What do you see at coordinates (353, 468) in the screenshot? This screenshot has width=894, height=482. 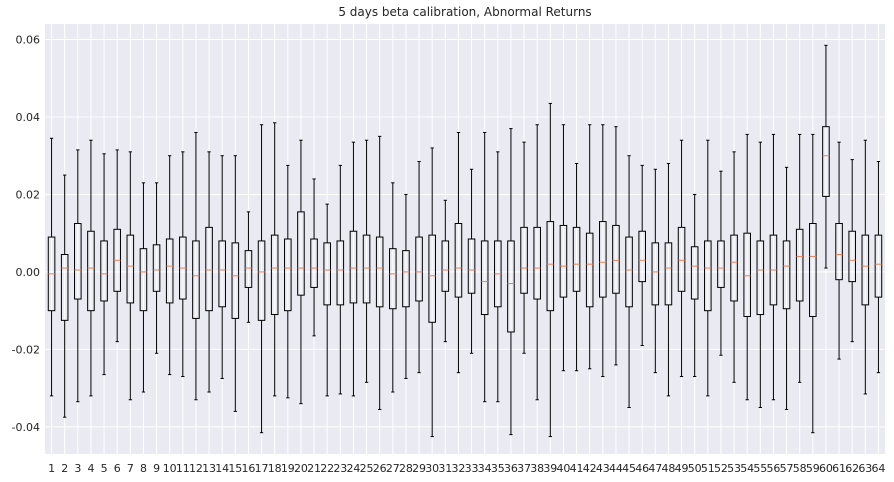 I see `x-tick-label: 24` at bounding box center [353, 468].